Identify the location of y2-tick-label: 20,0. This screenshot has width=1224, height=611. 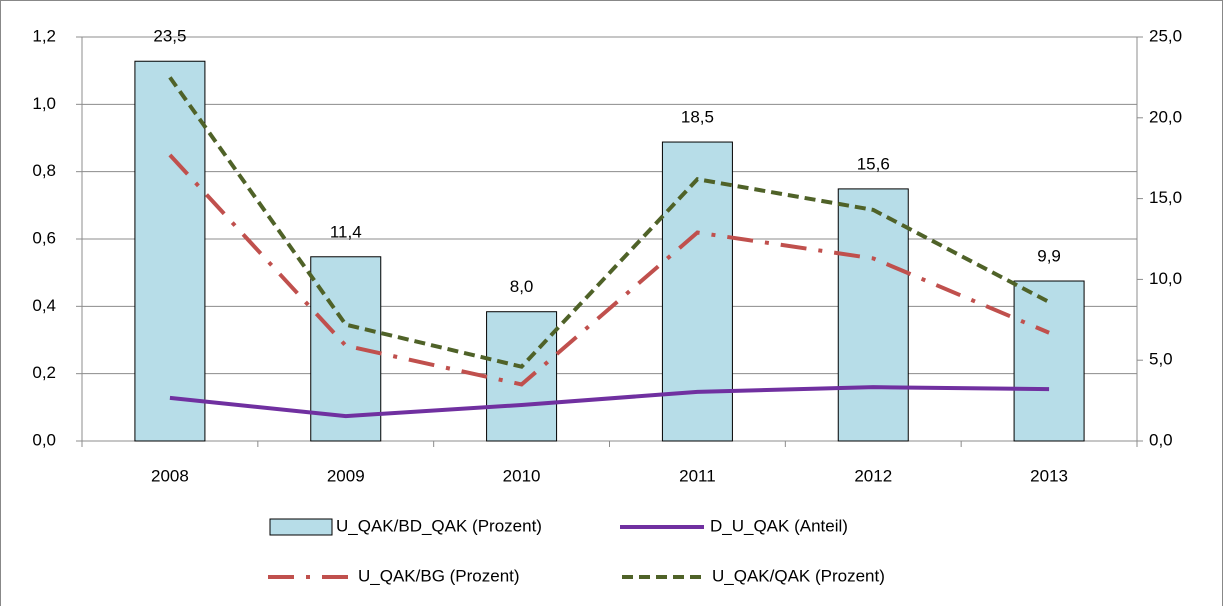
(1165, 116).